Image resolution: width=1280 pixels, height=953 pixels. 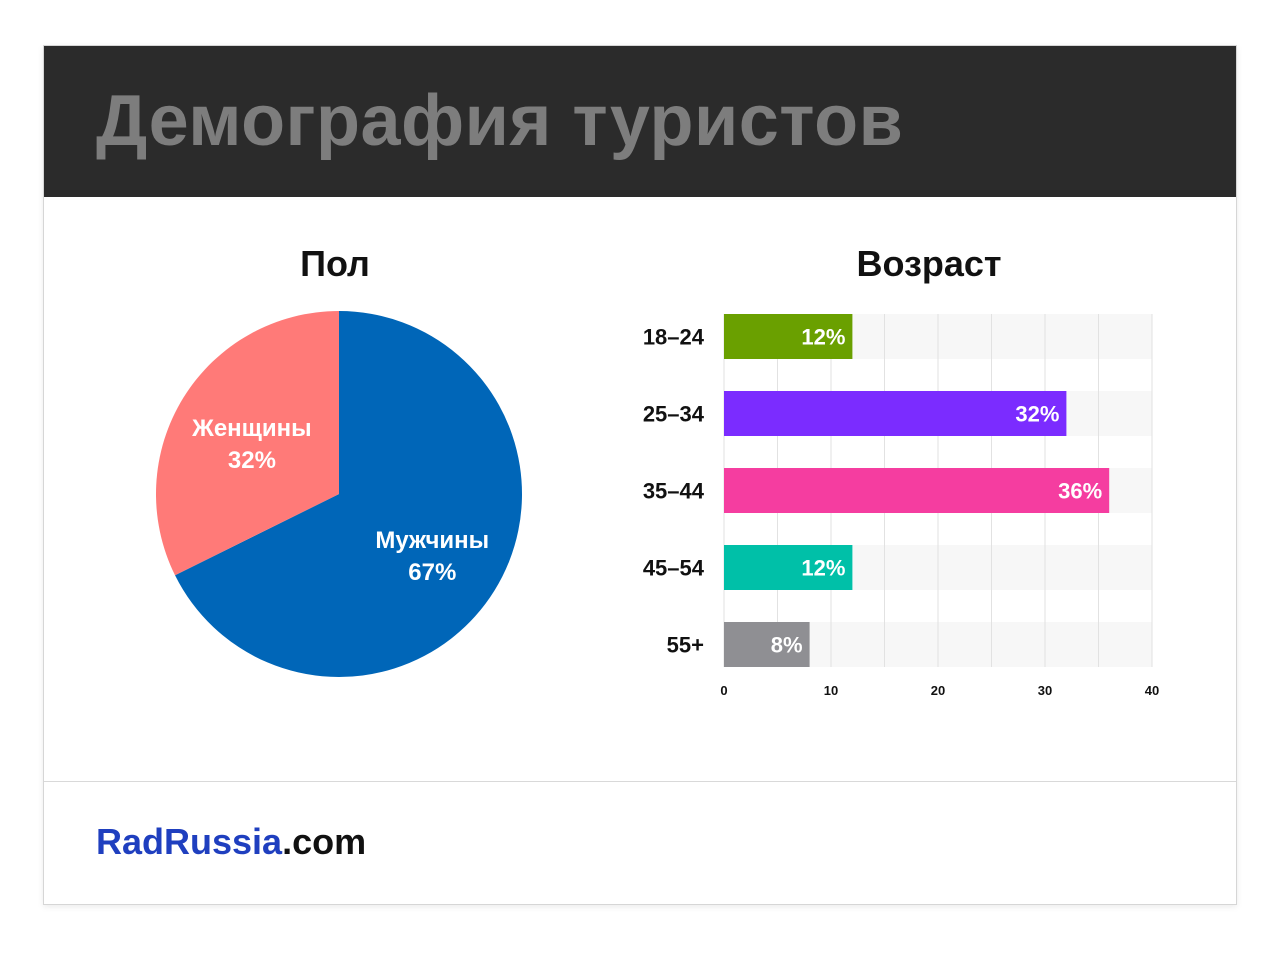 What do you see at coordinates (500, 121) in the screenshot?
I see `page-title: Демография туристов` at bounding box center [500, 121].